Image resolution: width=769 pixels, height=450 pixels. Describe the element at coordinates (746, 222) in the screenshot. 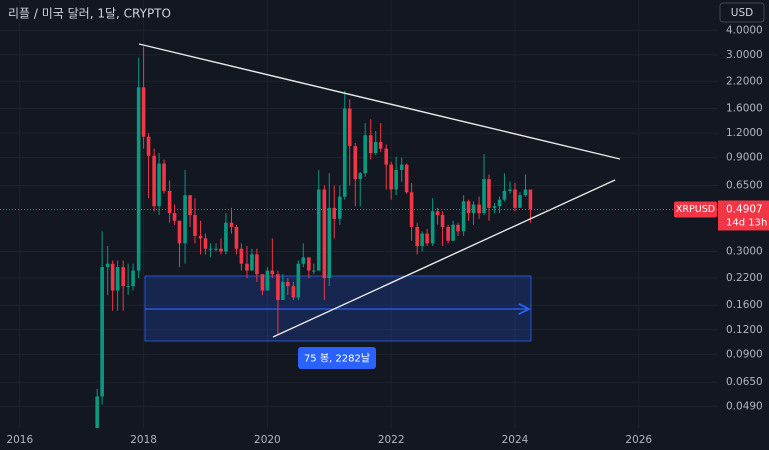

I see `countdown-label: 14d 13h` at that location.